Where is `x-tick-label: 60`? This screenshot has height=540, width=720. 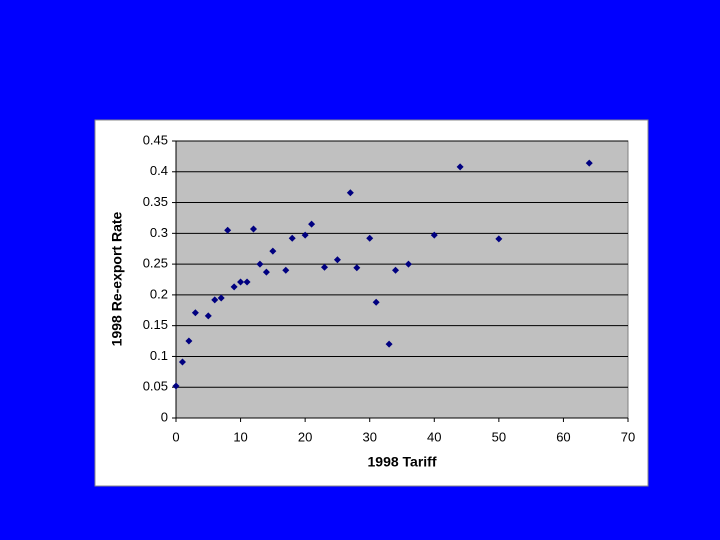 x-tick-label: 60 is located at coordinates (563, 436).